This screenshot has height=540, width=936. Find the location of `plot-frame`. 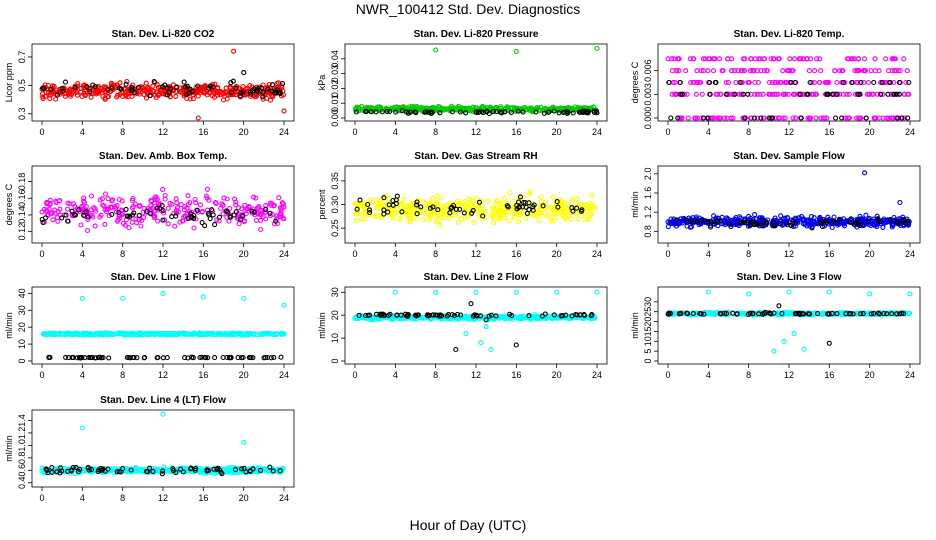

plot-frame is located at coordinates (163, 325).